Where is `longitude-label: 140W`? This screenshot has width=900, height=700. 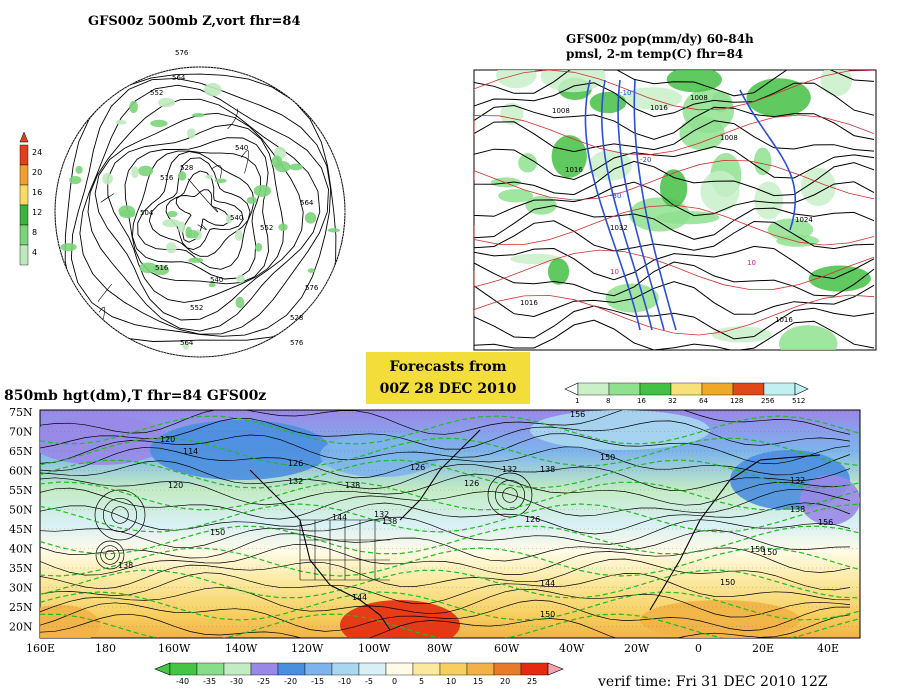
longitude-label: 140W is located at coordinates (241, 648).